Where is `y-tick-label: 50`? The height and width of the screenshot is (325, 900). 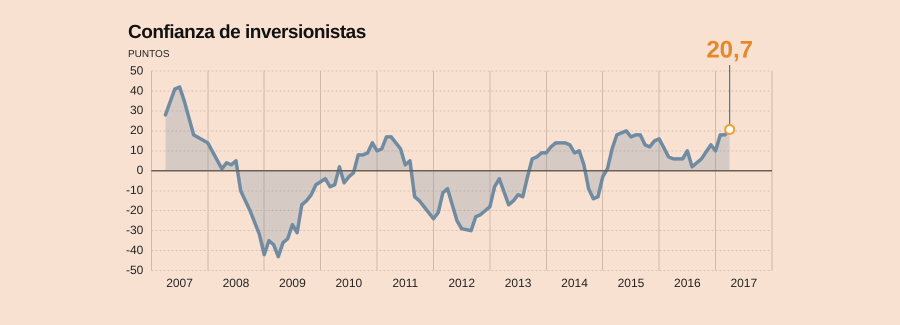 y-tick-label: 50 is located at coordinates (137, 70).